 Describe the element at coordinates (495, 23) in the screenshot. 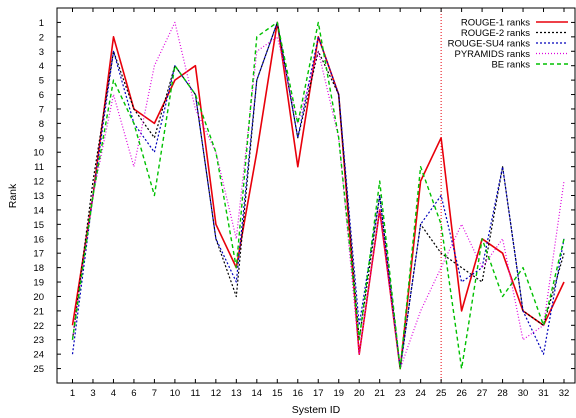

I see `legend-label: ROUGE-1 ranks` at that location.